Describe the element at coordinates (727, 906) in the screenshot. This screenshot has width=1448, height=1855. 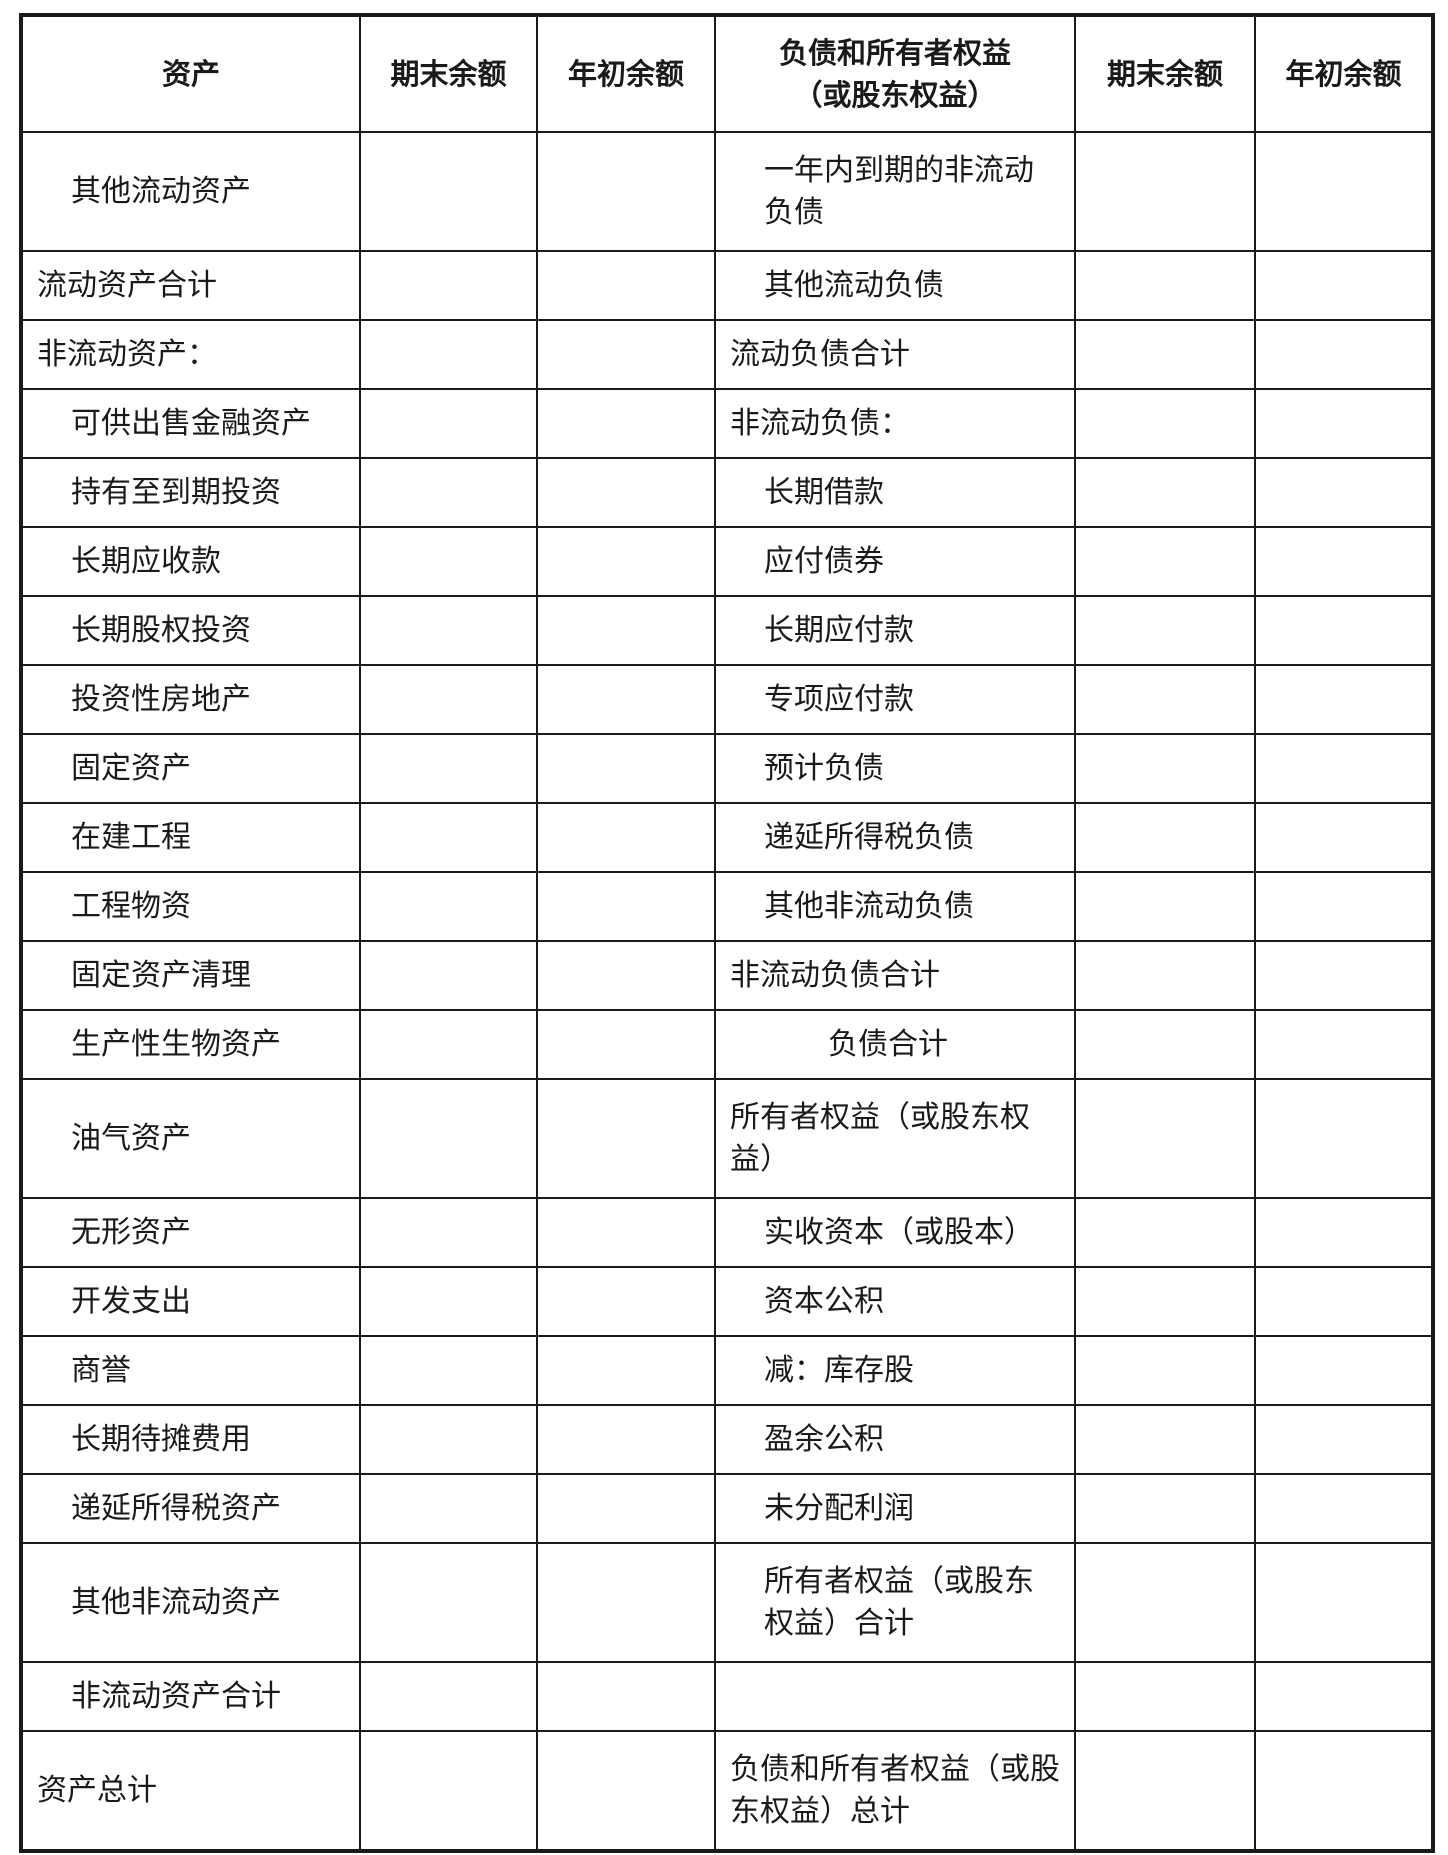
I see `table-row: 工程物资 其他非流动负债` at that location.